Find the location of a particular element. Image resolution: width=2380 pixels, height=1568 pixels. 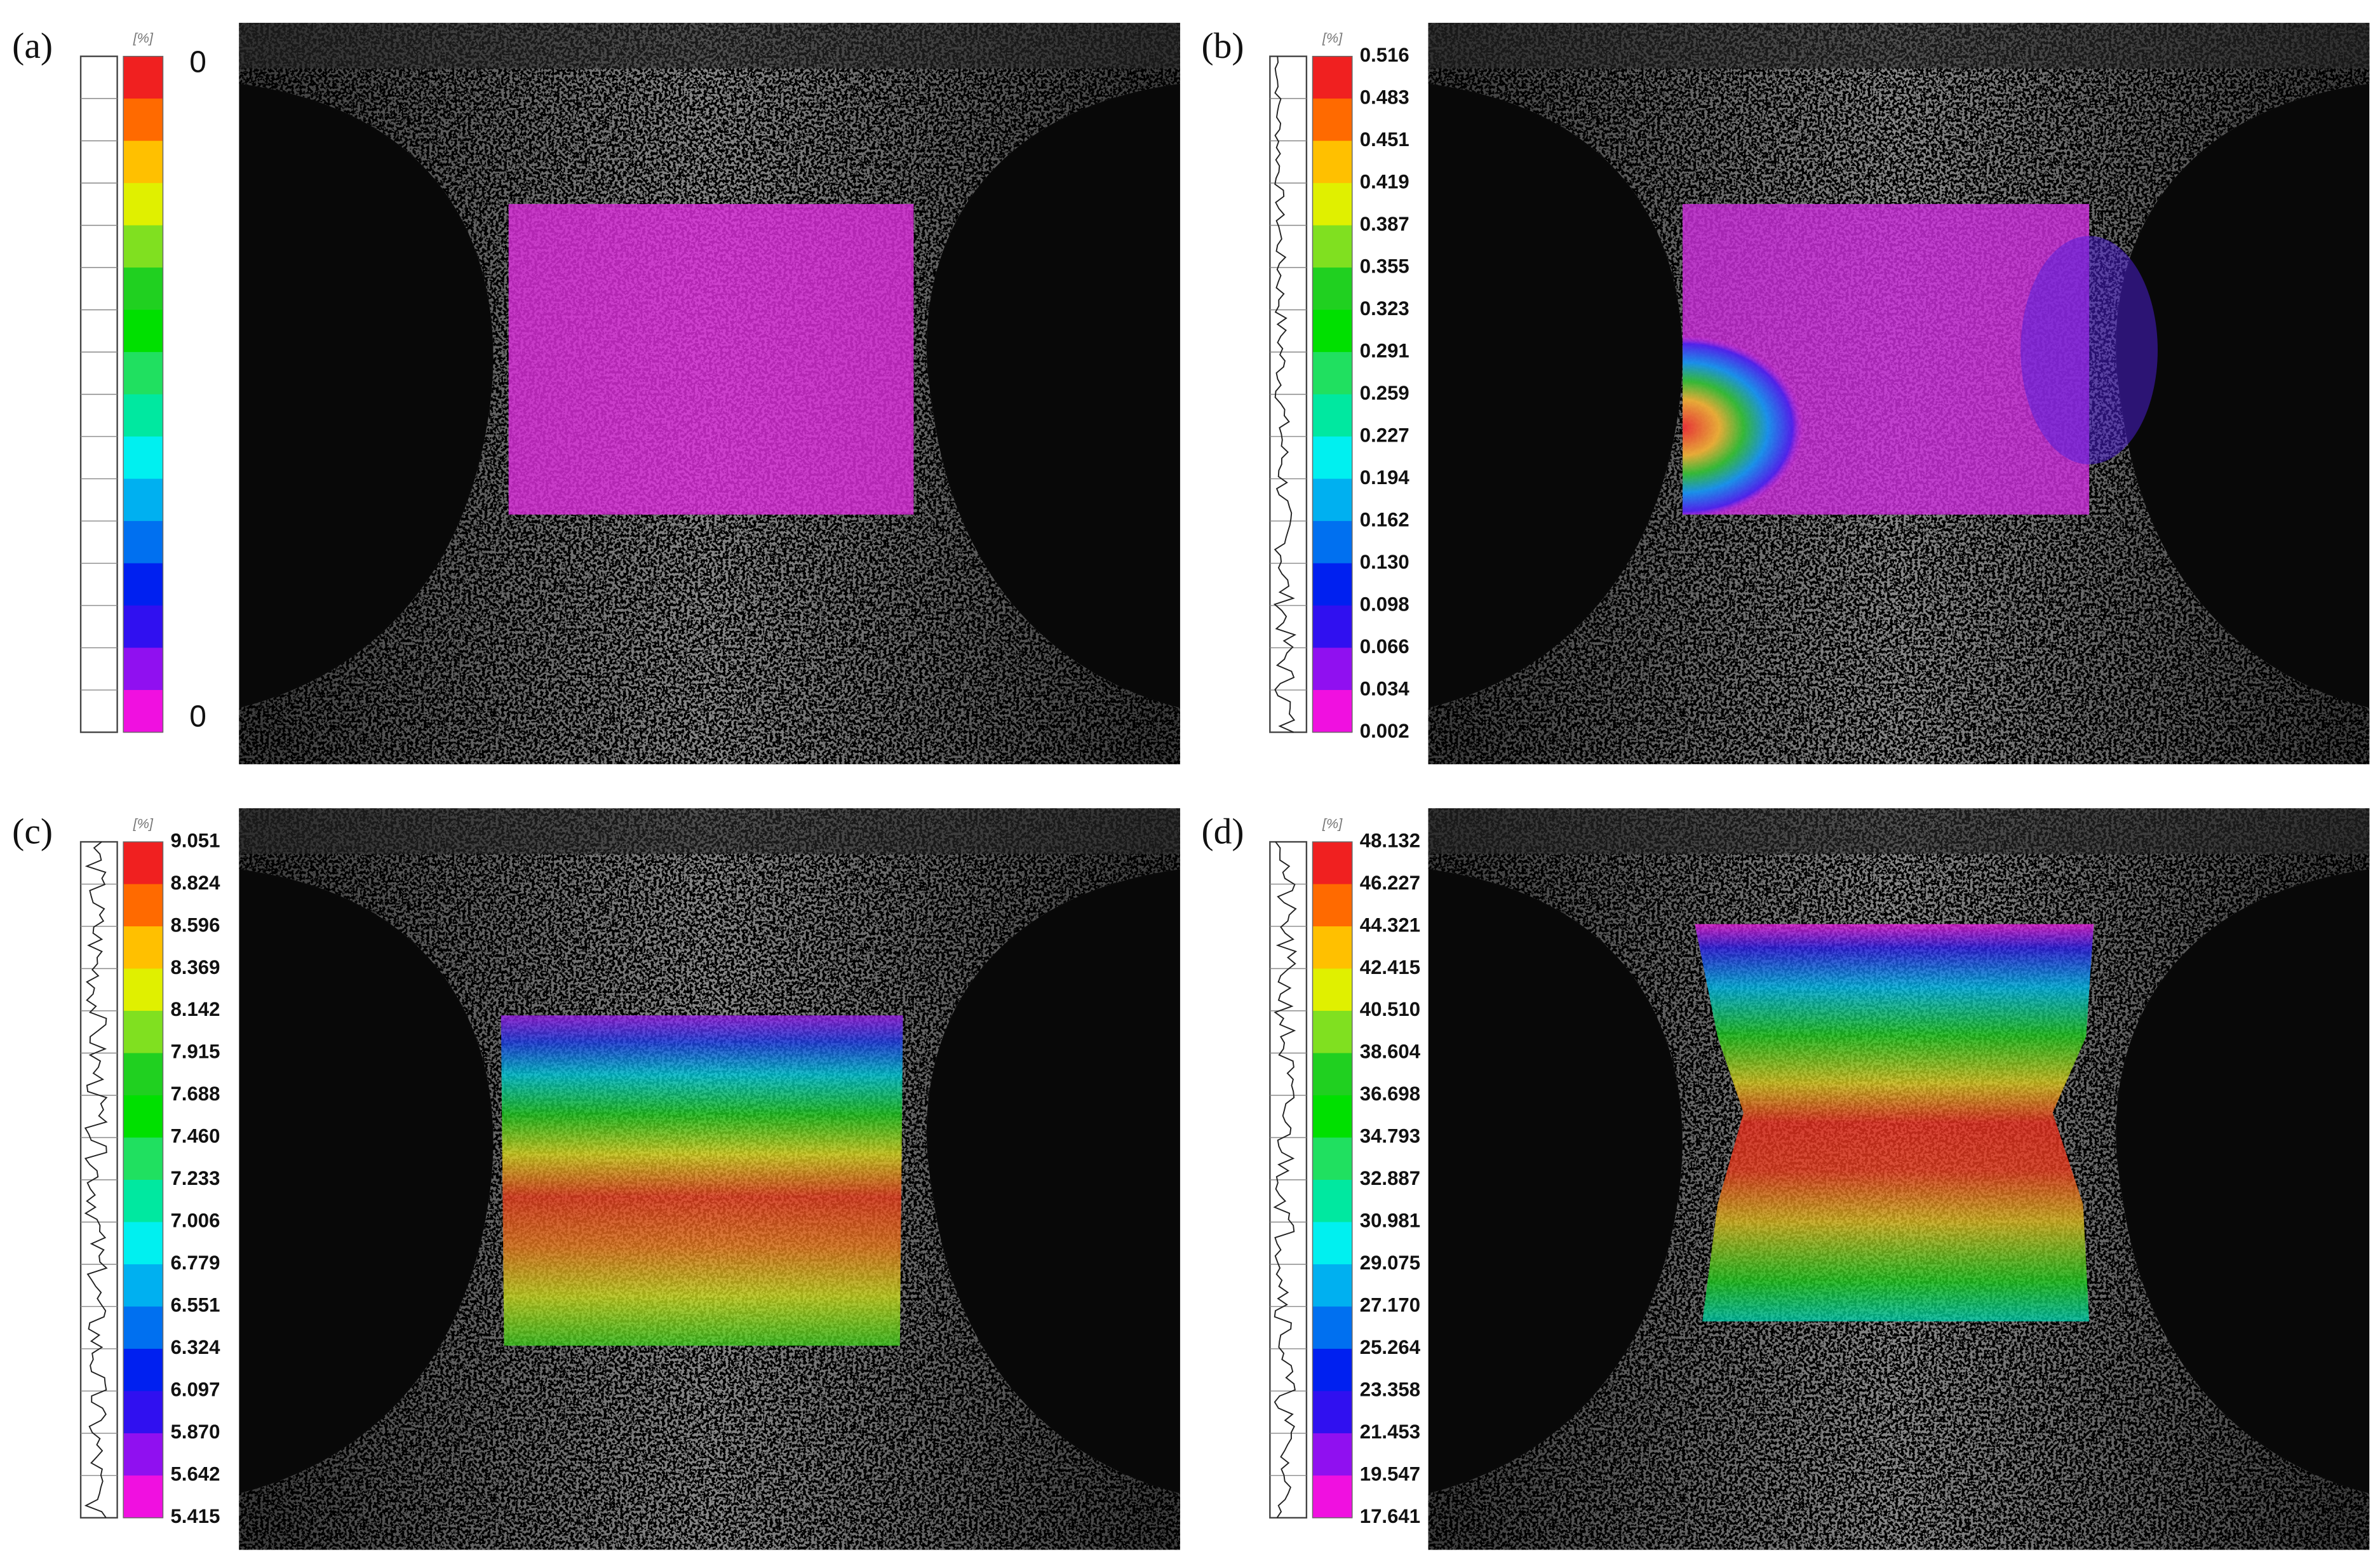

scale-label: 8.824 is located at coordinates (195, 883).